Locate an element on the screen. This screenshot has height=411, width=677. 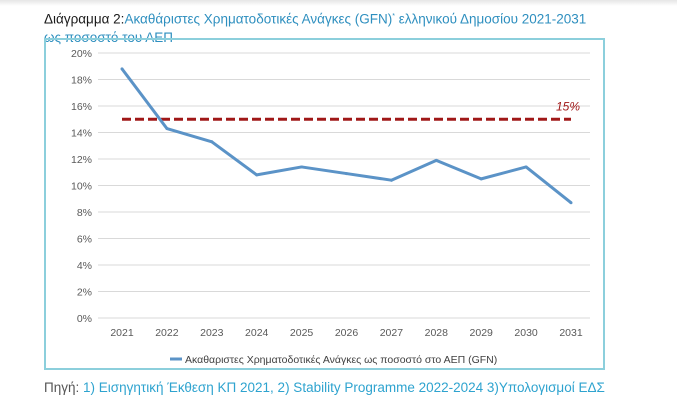
y-tick-label: 6% is located at coordinates (84, 240).